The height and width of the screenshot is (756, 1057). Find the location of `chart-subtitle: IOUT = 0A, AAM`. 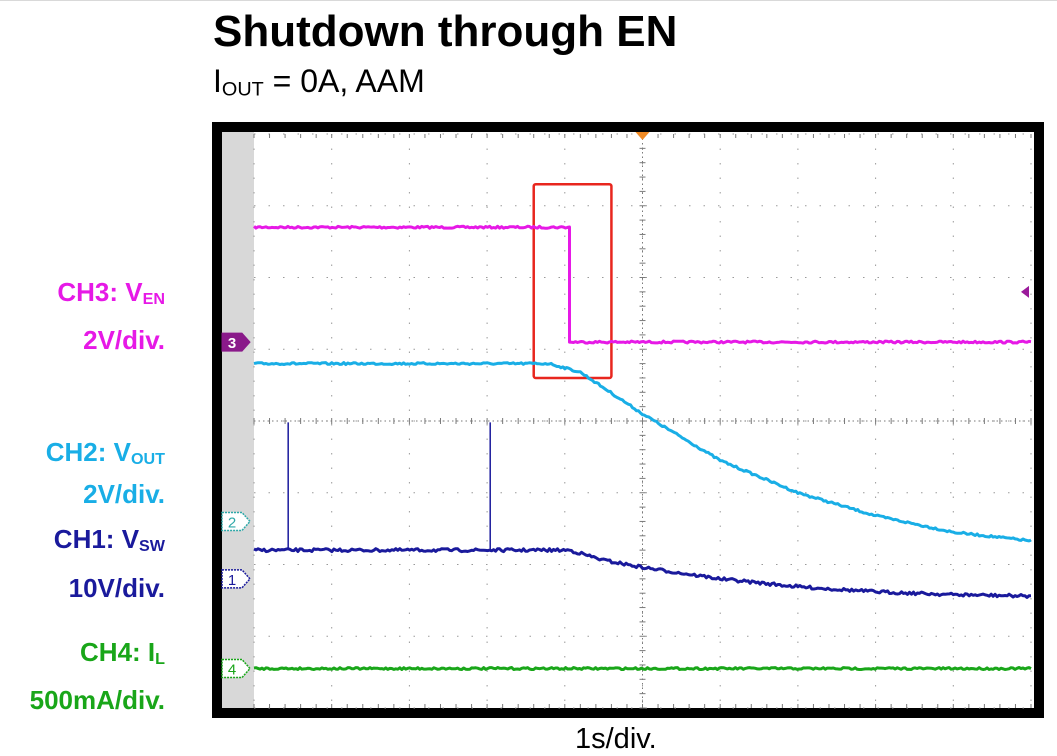

chart-subtitle: IOUT = 0A, AAM is located at coordinates (319, 85).